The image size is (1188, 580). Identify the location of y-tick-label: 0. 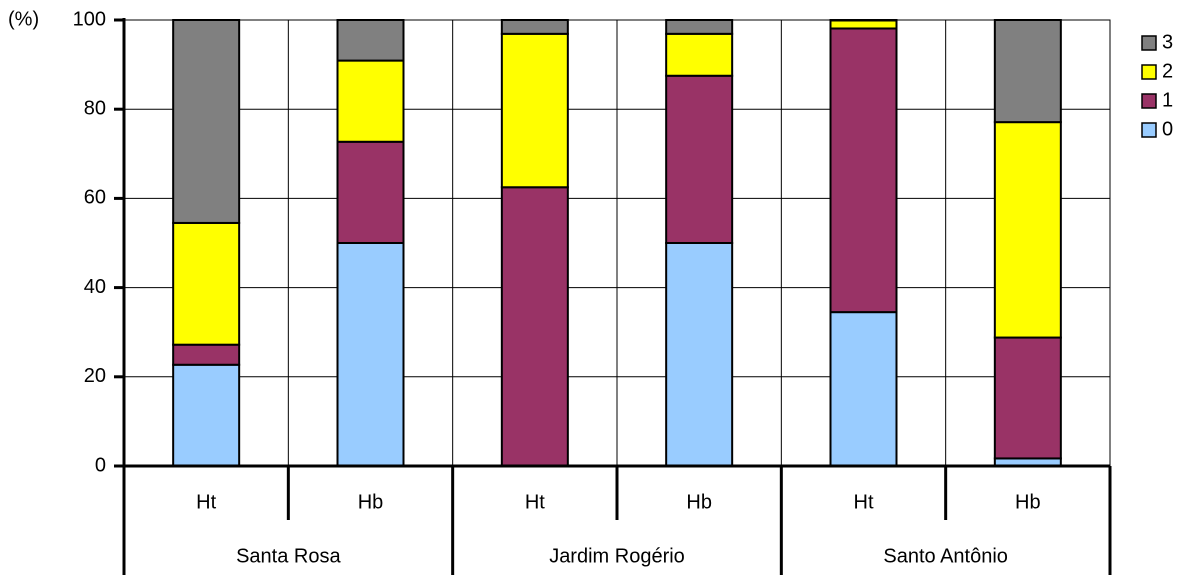
(100, 465).